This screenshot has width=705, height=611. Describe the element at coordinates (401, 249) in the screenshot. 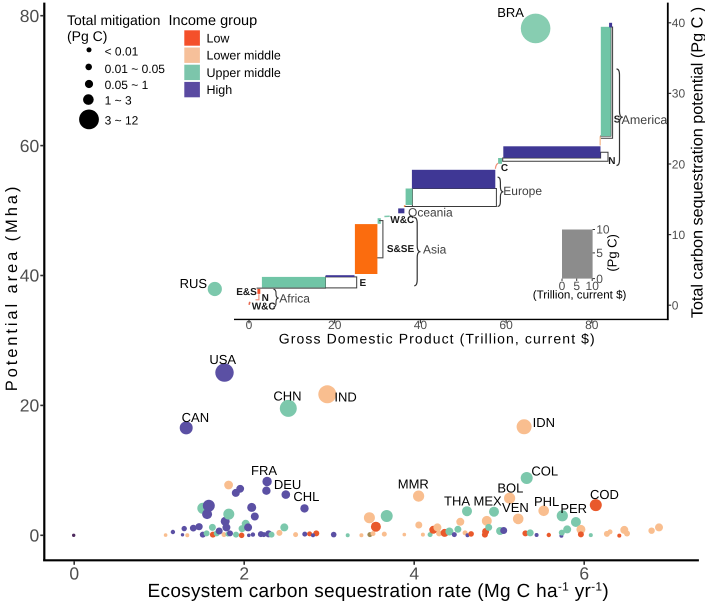

I see `svg-text: S&SE` at that location.